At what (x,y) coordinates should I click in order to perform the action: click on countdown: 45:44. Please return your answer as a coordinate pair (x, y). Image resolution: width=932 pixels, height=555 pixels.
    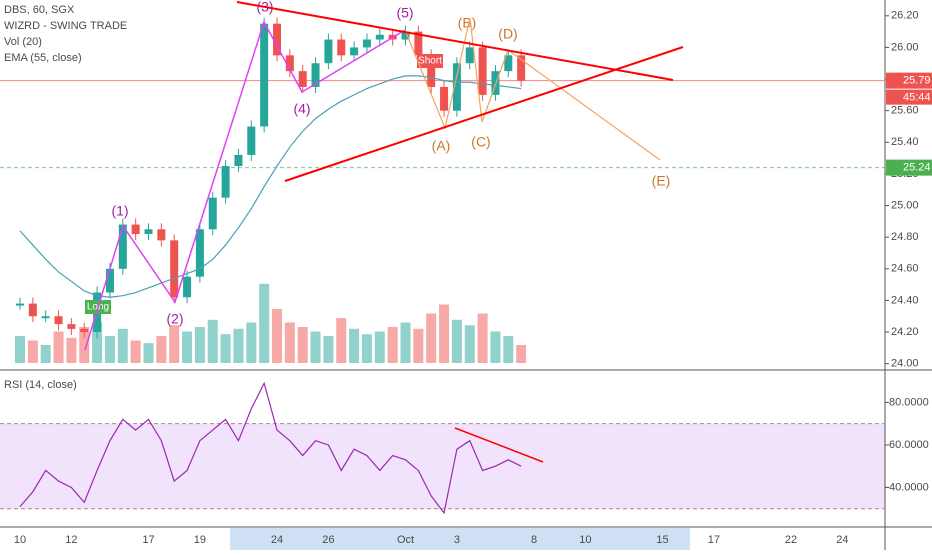
    Looking at the image, I should click on (917, 98).